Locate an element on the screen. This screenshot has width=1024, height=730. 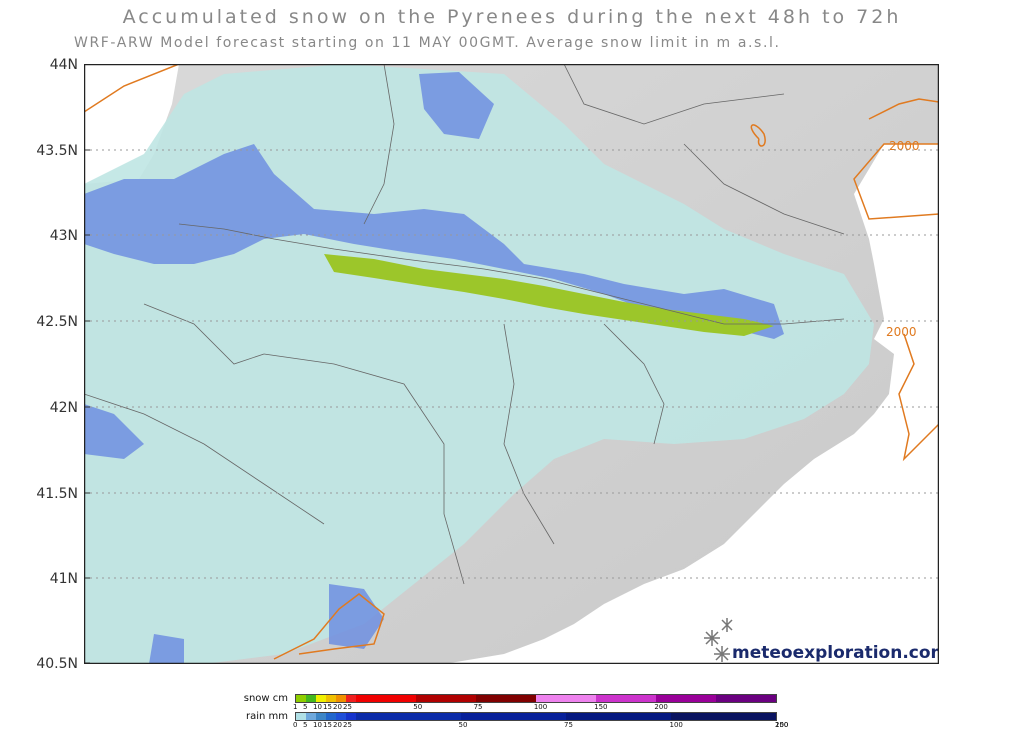
rain-color-bar is located at coordinates (536, 716).